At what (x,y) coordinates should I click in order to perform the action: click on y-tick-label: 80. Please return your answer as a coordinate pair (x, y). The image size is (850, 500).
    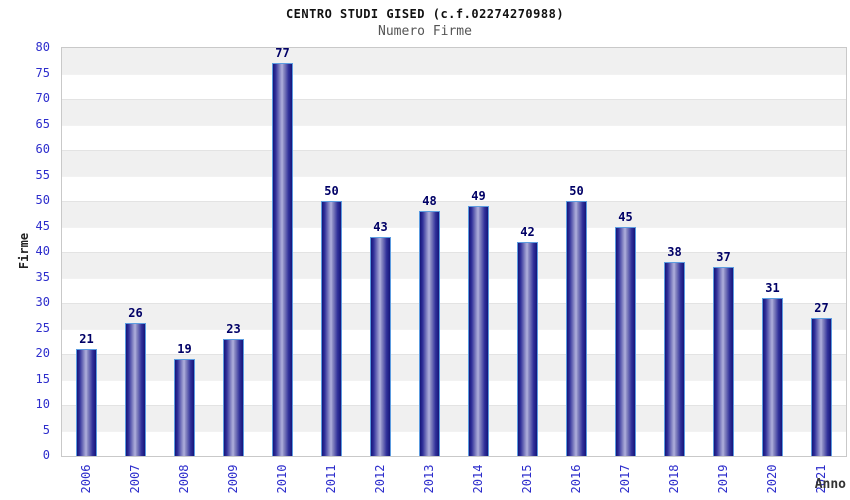
    Looking at the image, I should click on (42, 47).